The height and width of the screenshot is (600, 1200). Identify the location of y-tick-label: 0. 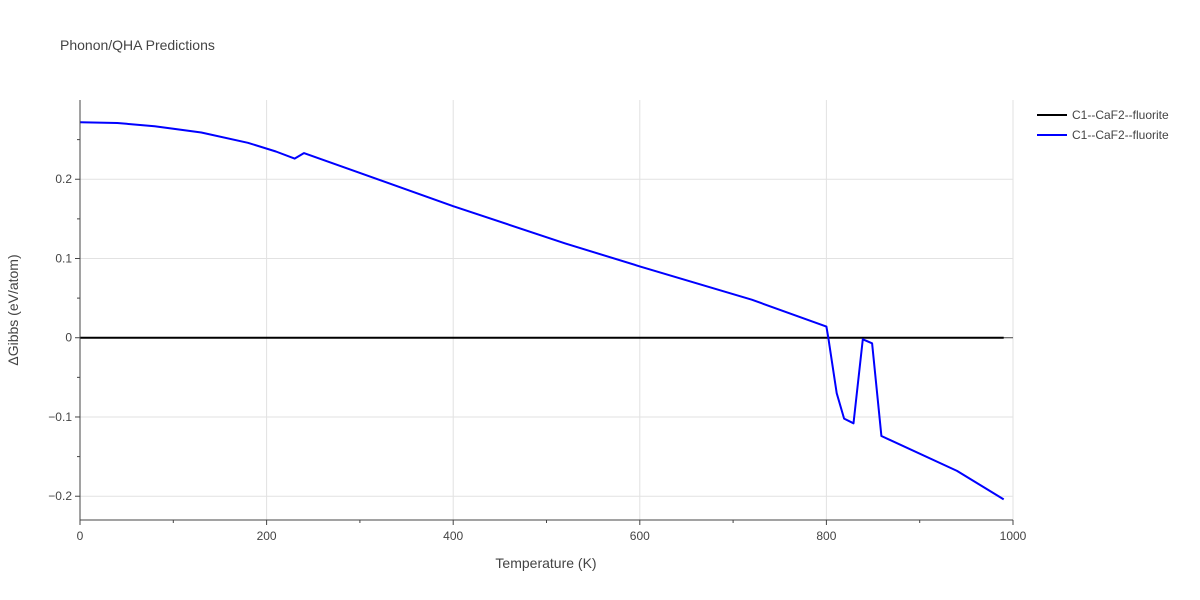
(68, 338).